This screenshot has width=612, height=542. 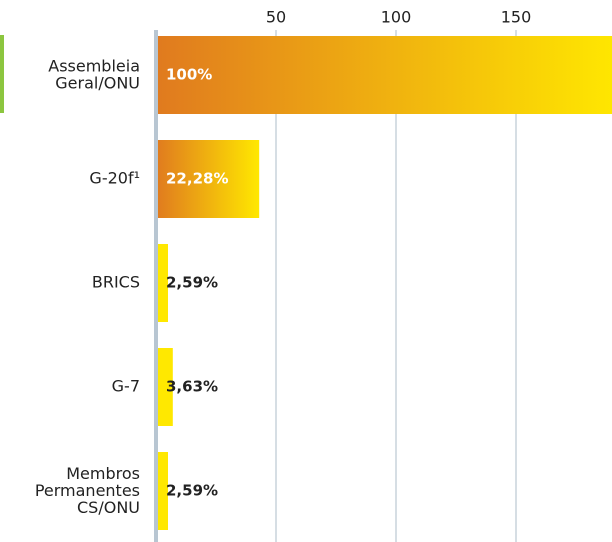 I want to click on category-label: G-7, so click(x=126, y=386).